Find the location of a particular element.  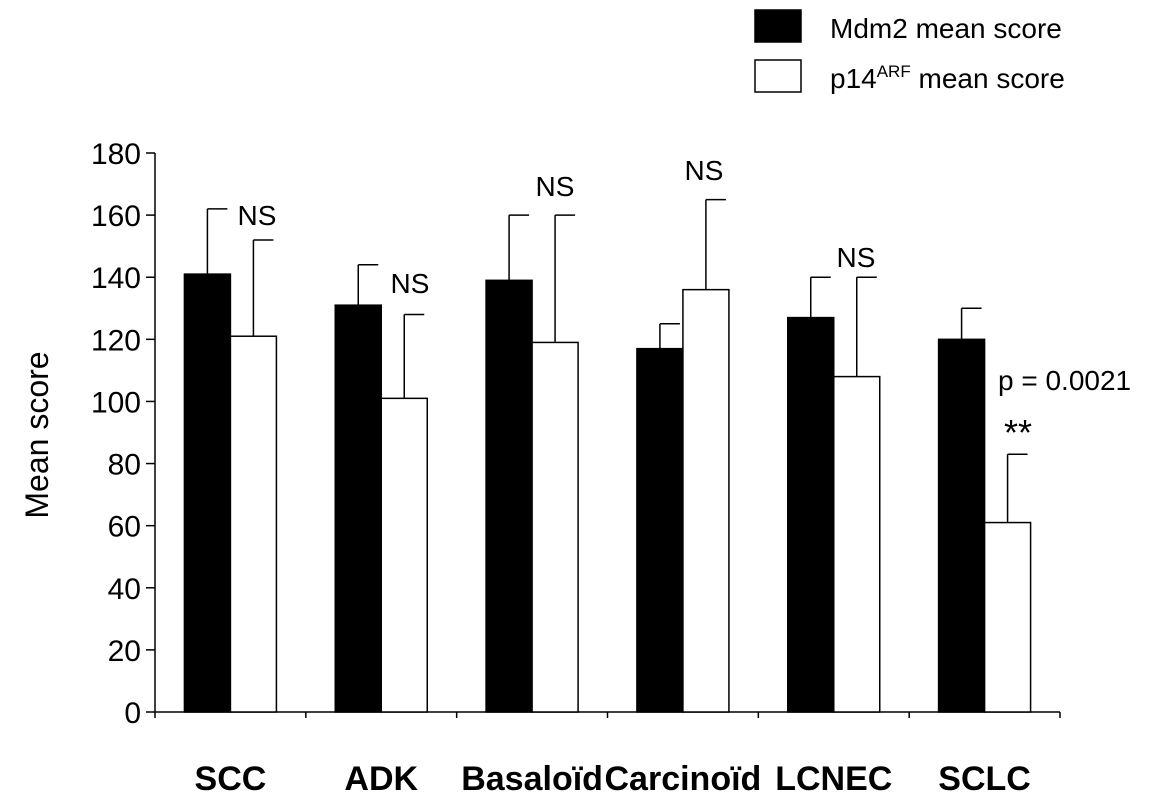

x-tick-label-basaloid: Basaloïd is located at coordinates (532, 779).